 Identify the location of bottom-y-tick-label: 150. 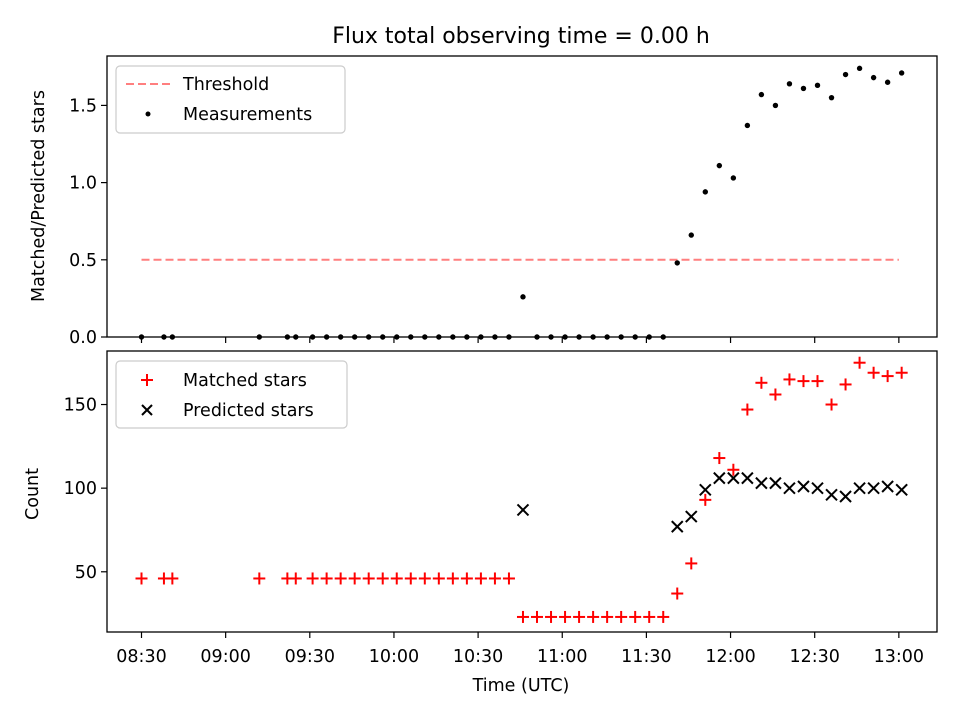
(80, 406).